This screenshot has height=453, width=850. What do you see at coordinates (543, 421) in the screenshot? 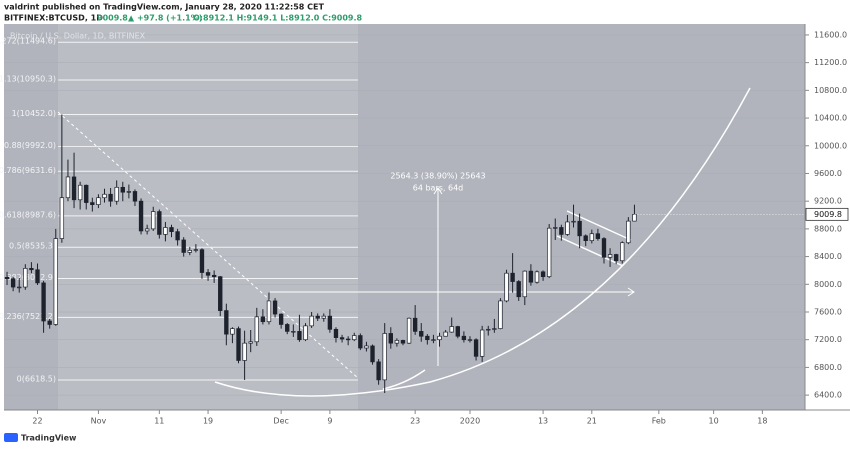
I see `x-tick-label: 13` at bounding box center [543, 421].